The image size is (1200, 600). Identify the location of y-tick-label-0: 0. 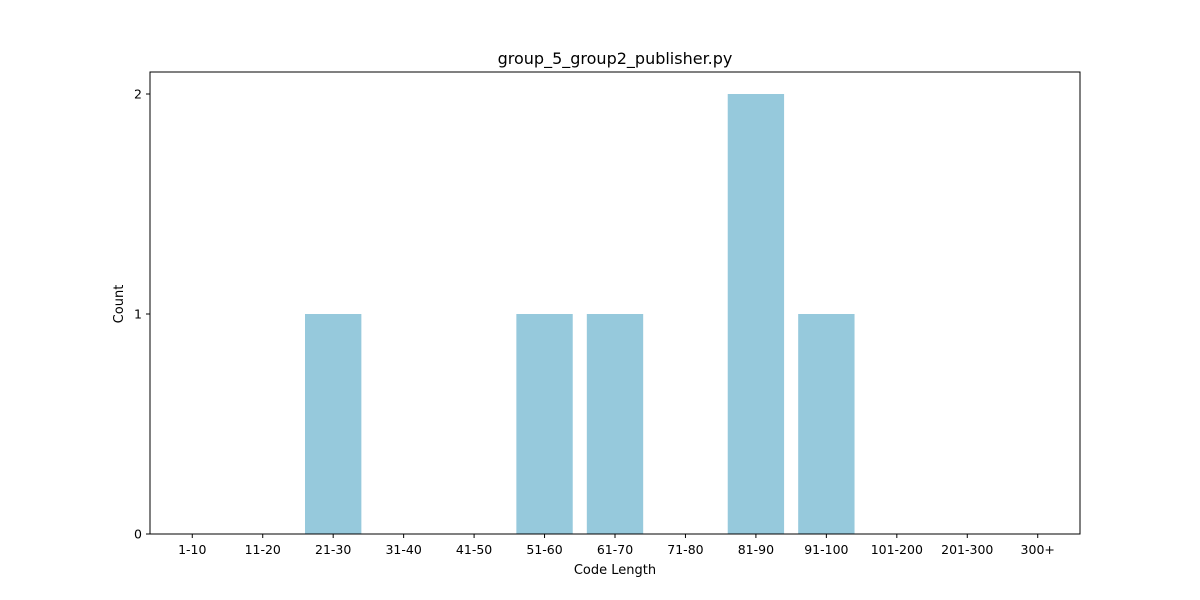
(138, 534).